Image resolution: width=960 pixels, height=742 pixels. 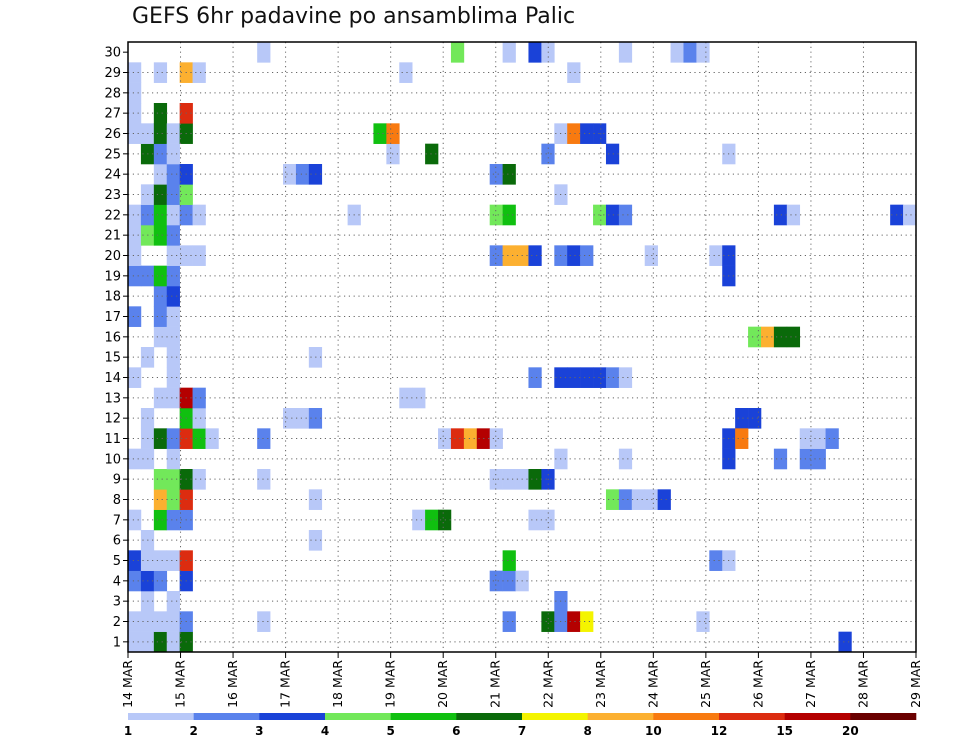 What do you see at coordinates (862, 684) in the screenshot?
I see `x-tick-label: 28 MAR` at bounding box center [862, 684].